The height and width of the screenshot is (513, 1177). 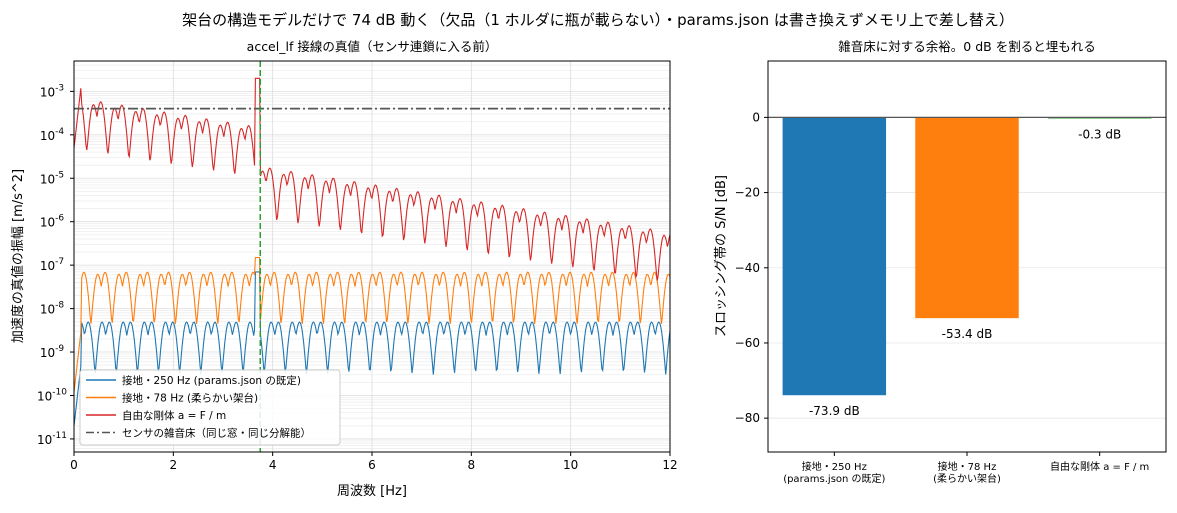 What do you see at coordinates (747, 193) in the screenshot?
I see `right-y-tick-label: −20` at bounding box center [747, 193].